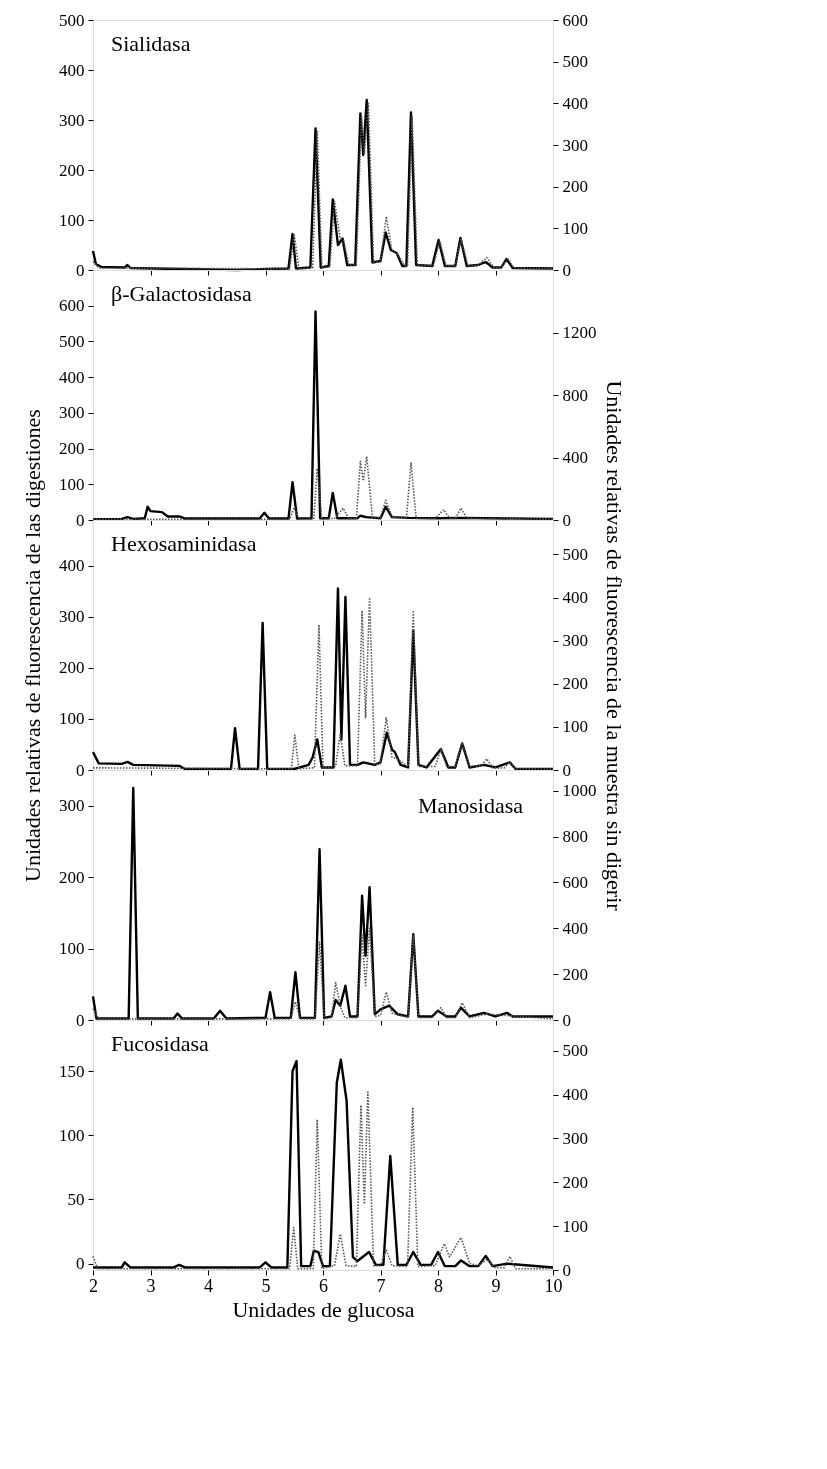 The height and width of the screenshot is (1469, 827). Describe the element at coordinates (76, 1199) in the screenshot. I see `y-tick-label: 50` at that location.